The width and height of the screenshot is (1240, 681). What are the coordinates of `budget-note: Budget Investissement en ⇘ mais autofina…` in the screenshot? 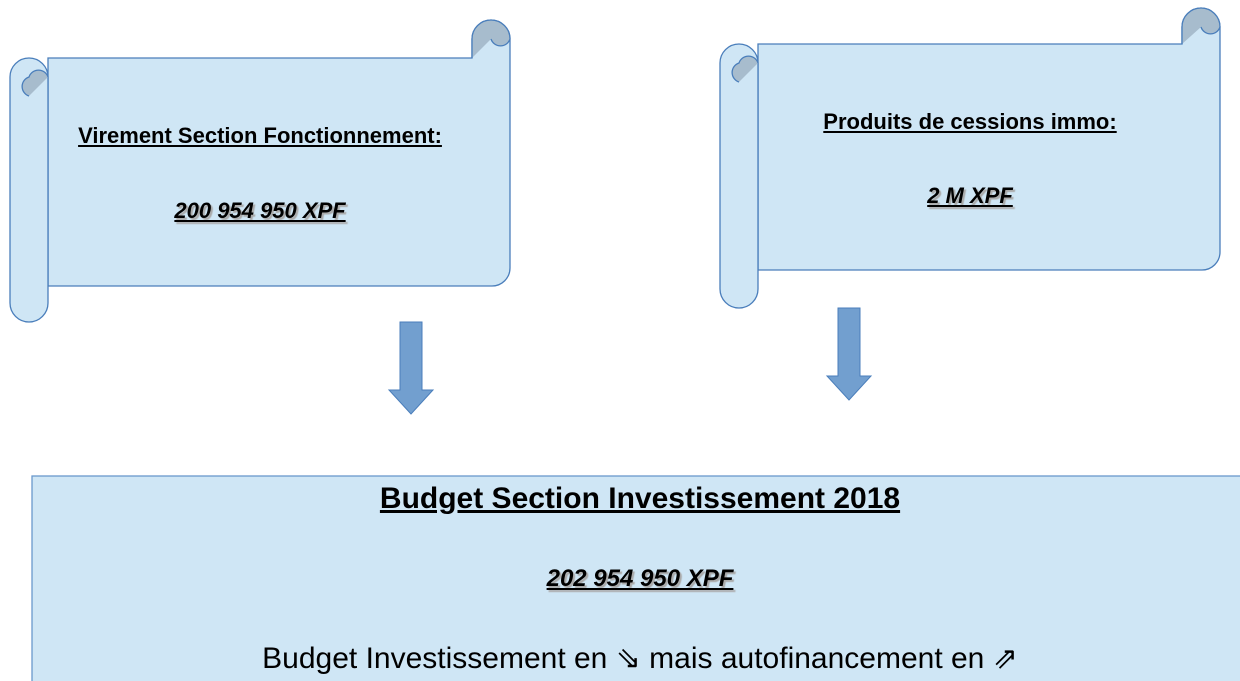 It's located at (640, 658).